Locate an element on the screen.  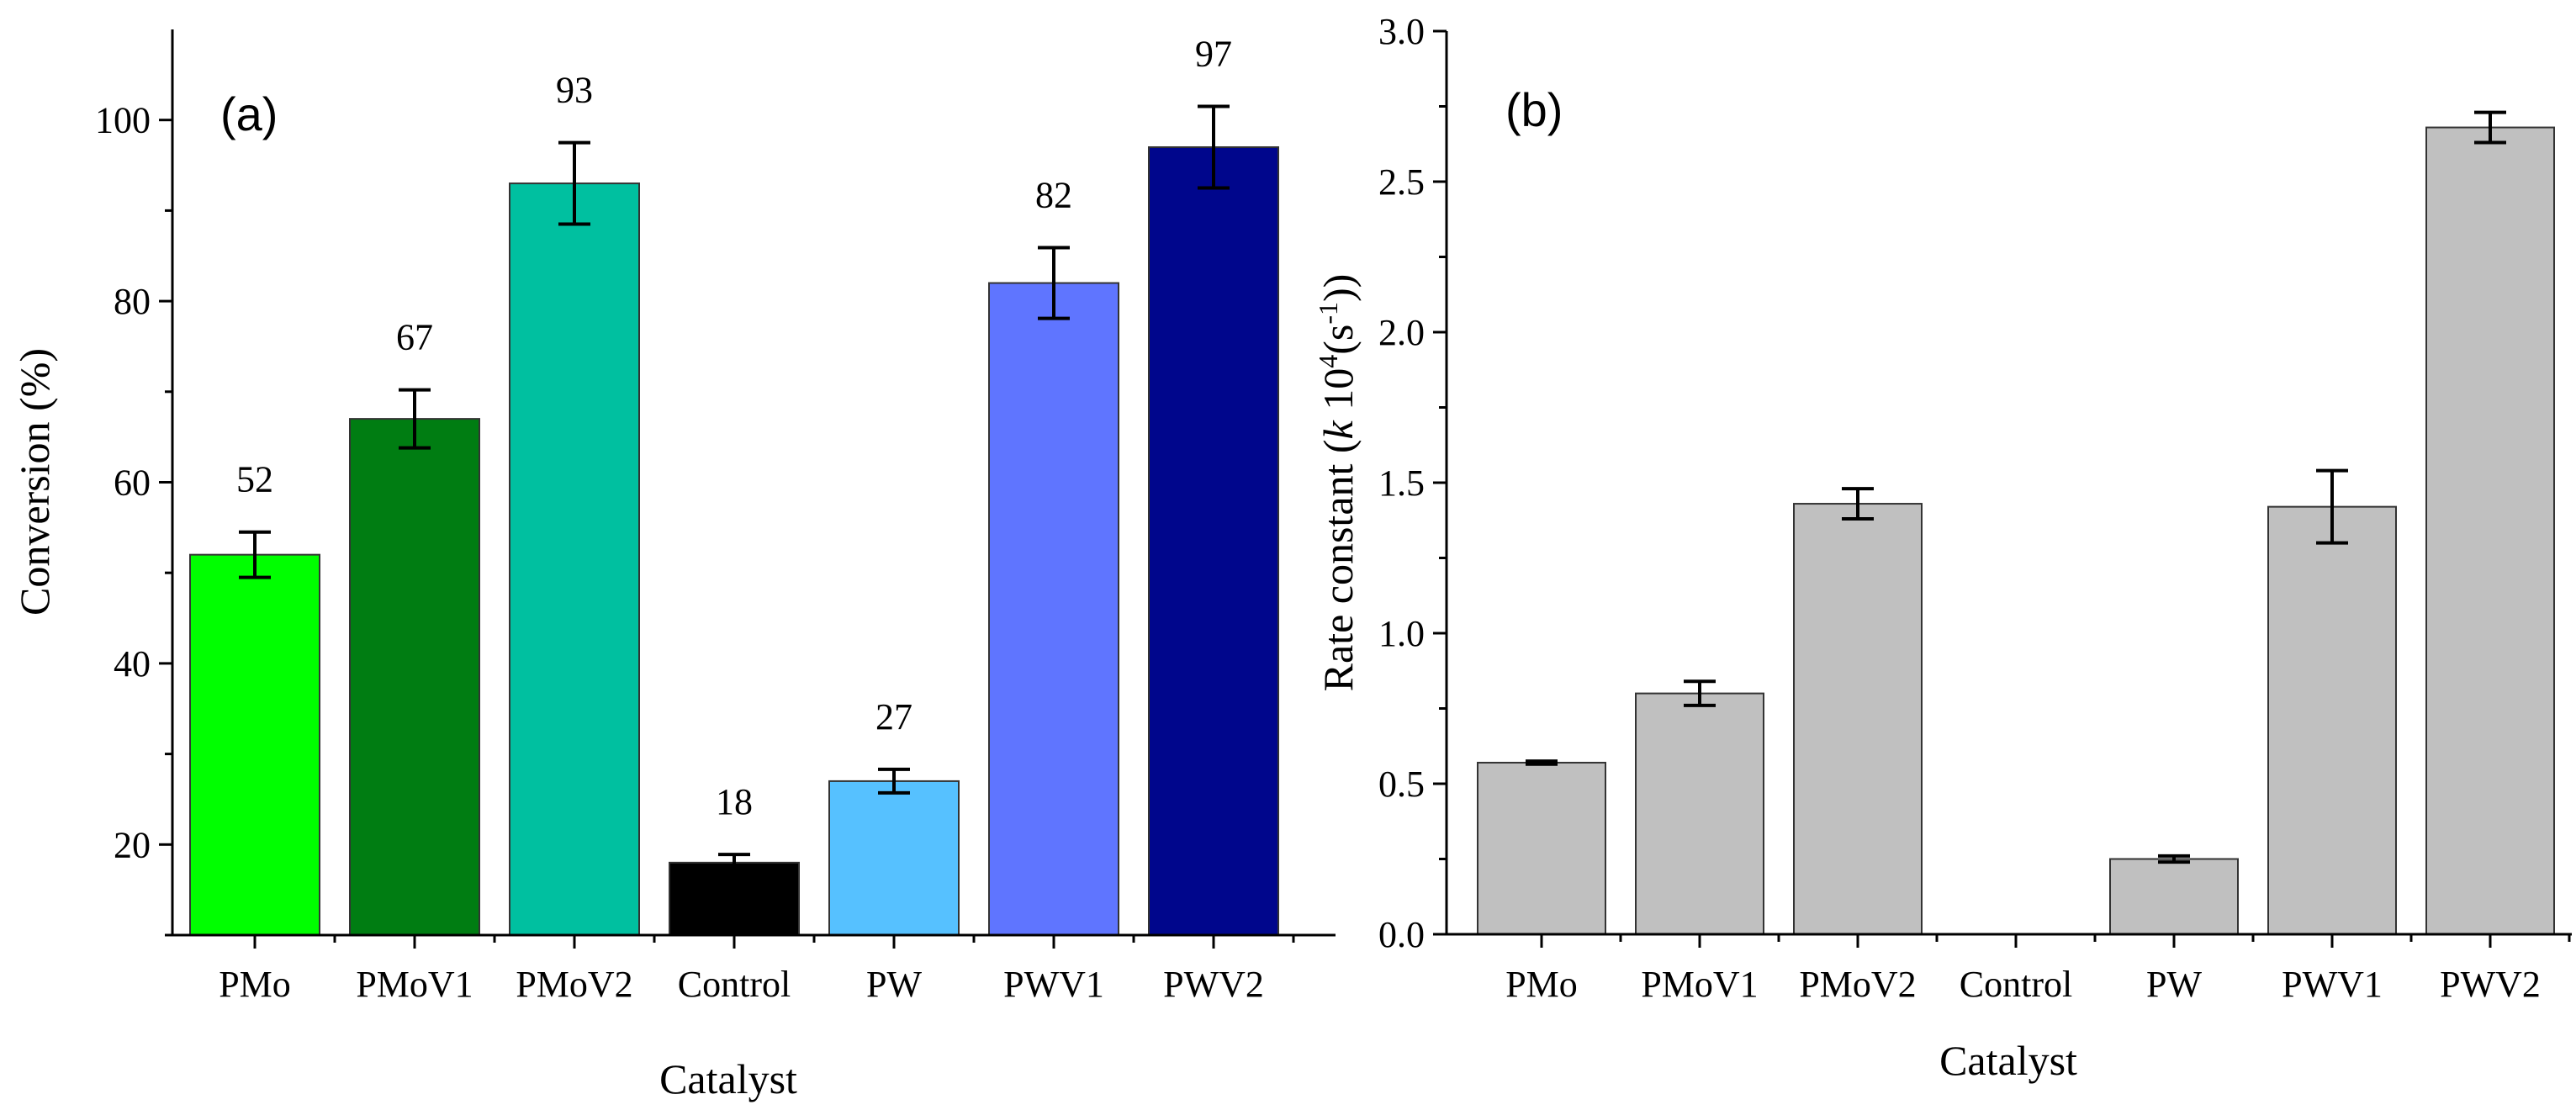
y-tick-label: 20 is located at coordinates (132, 845).